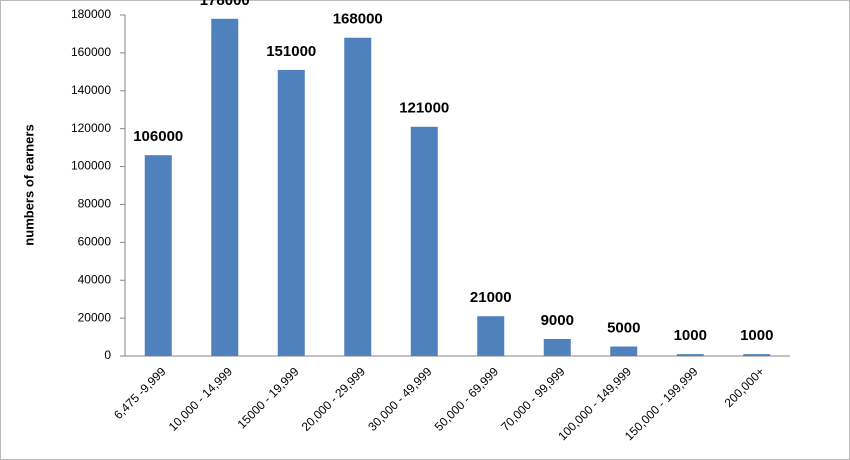 This screenshot has height=460, width=850. I want to click on value-label: 21000, so click(491, 297).